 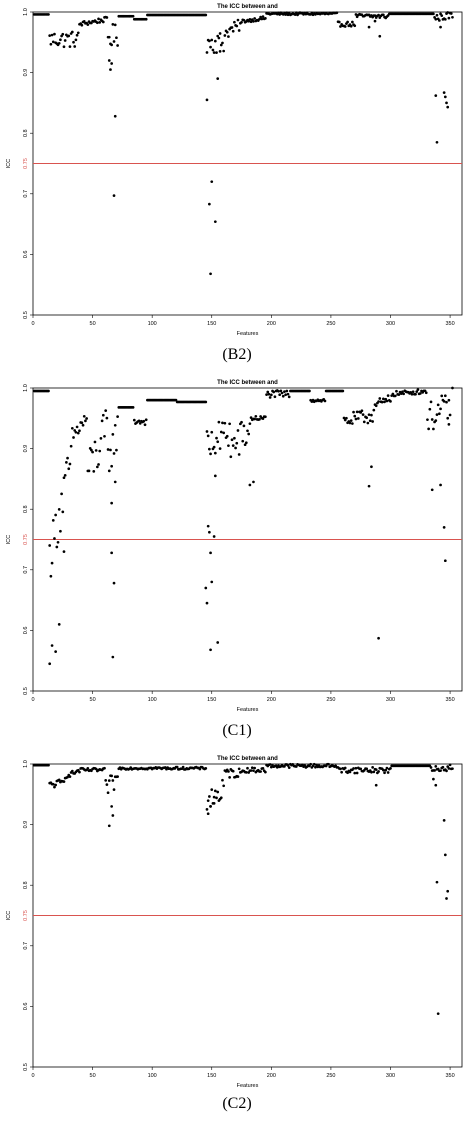 What do you see at coordinates (330, 1076) in the screenshot?
I see `x-tick-label: 250` at bounding box center [330, 1076].